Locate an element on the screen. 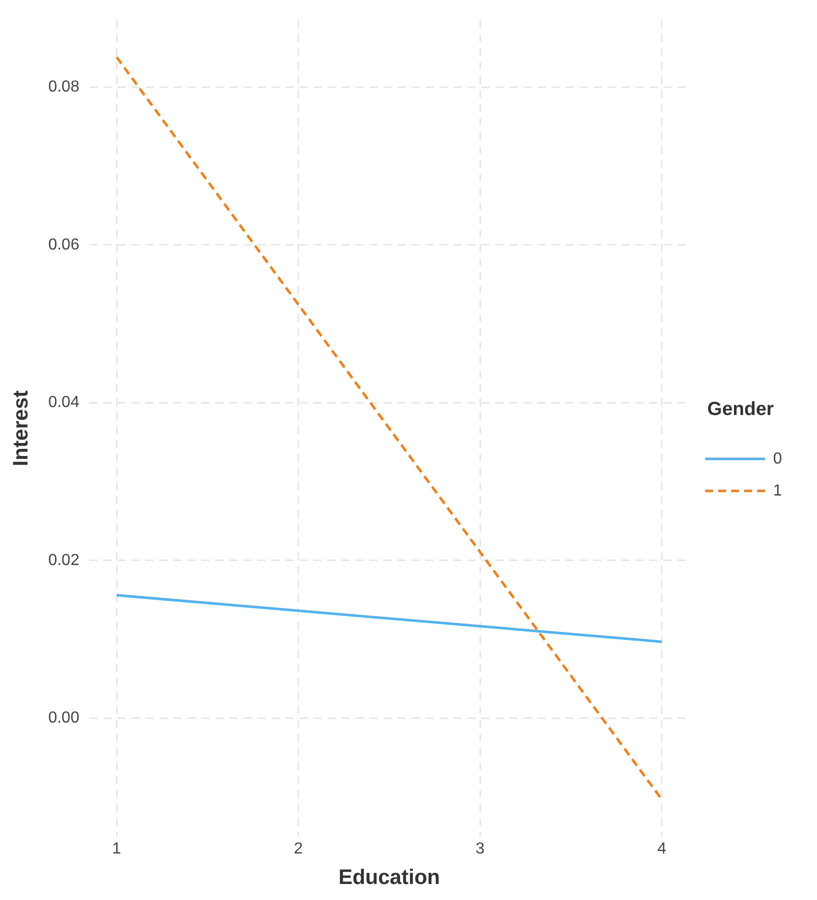  x-axis-title: Education is located at coordinates (389, 878).